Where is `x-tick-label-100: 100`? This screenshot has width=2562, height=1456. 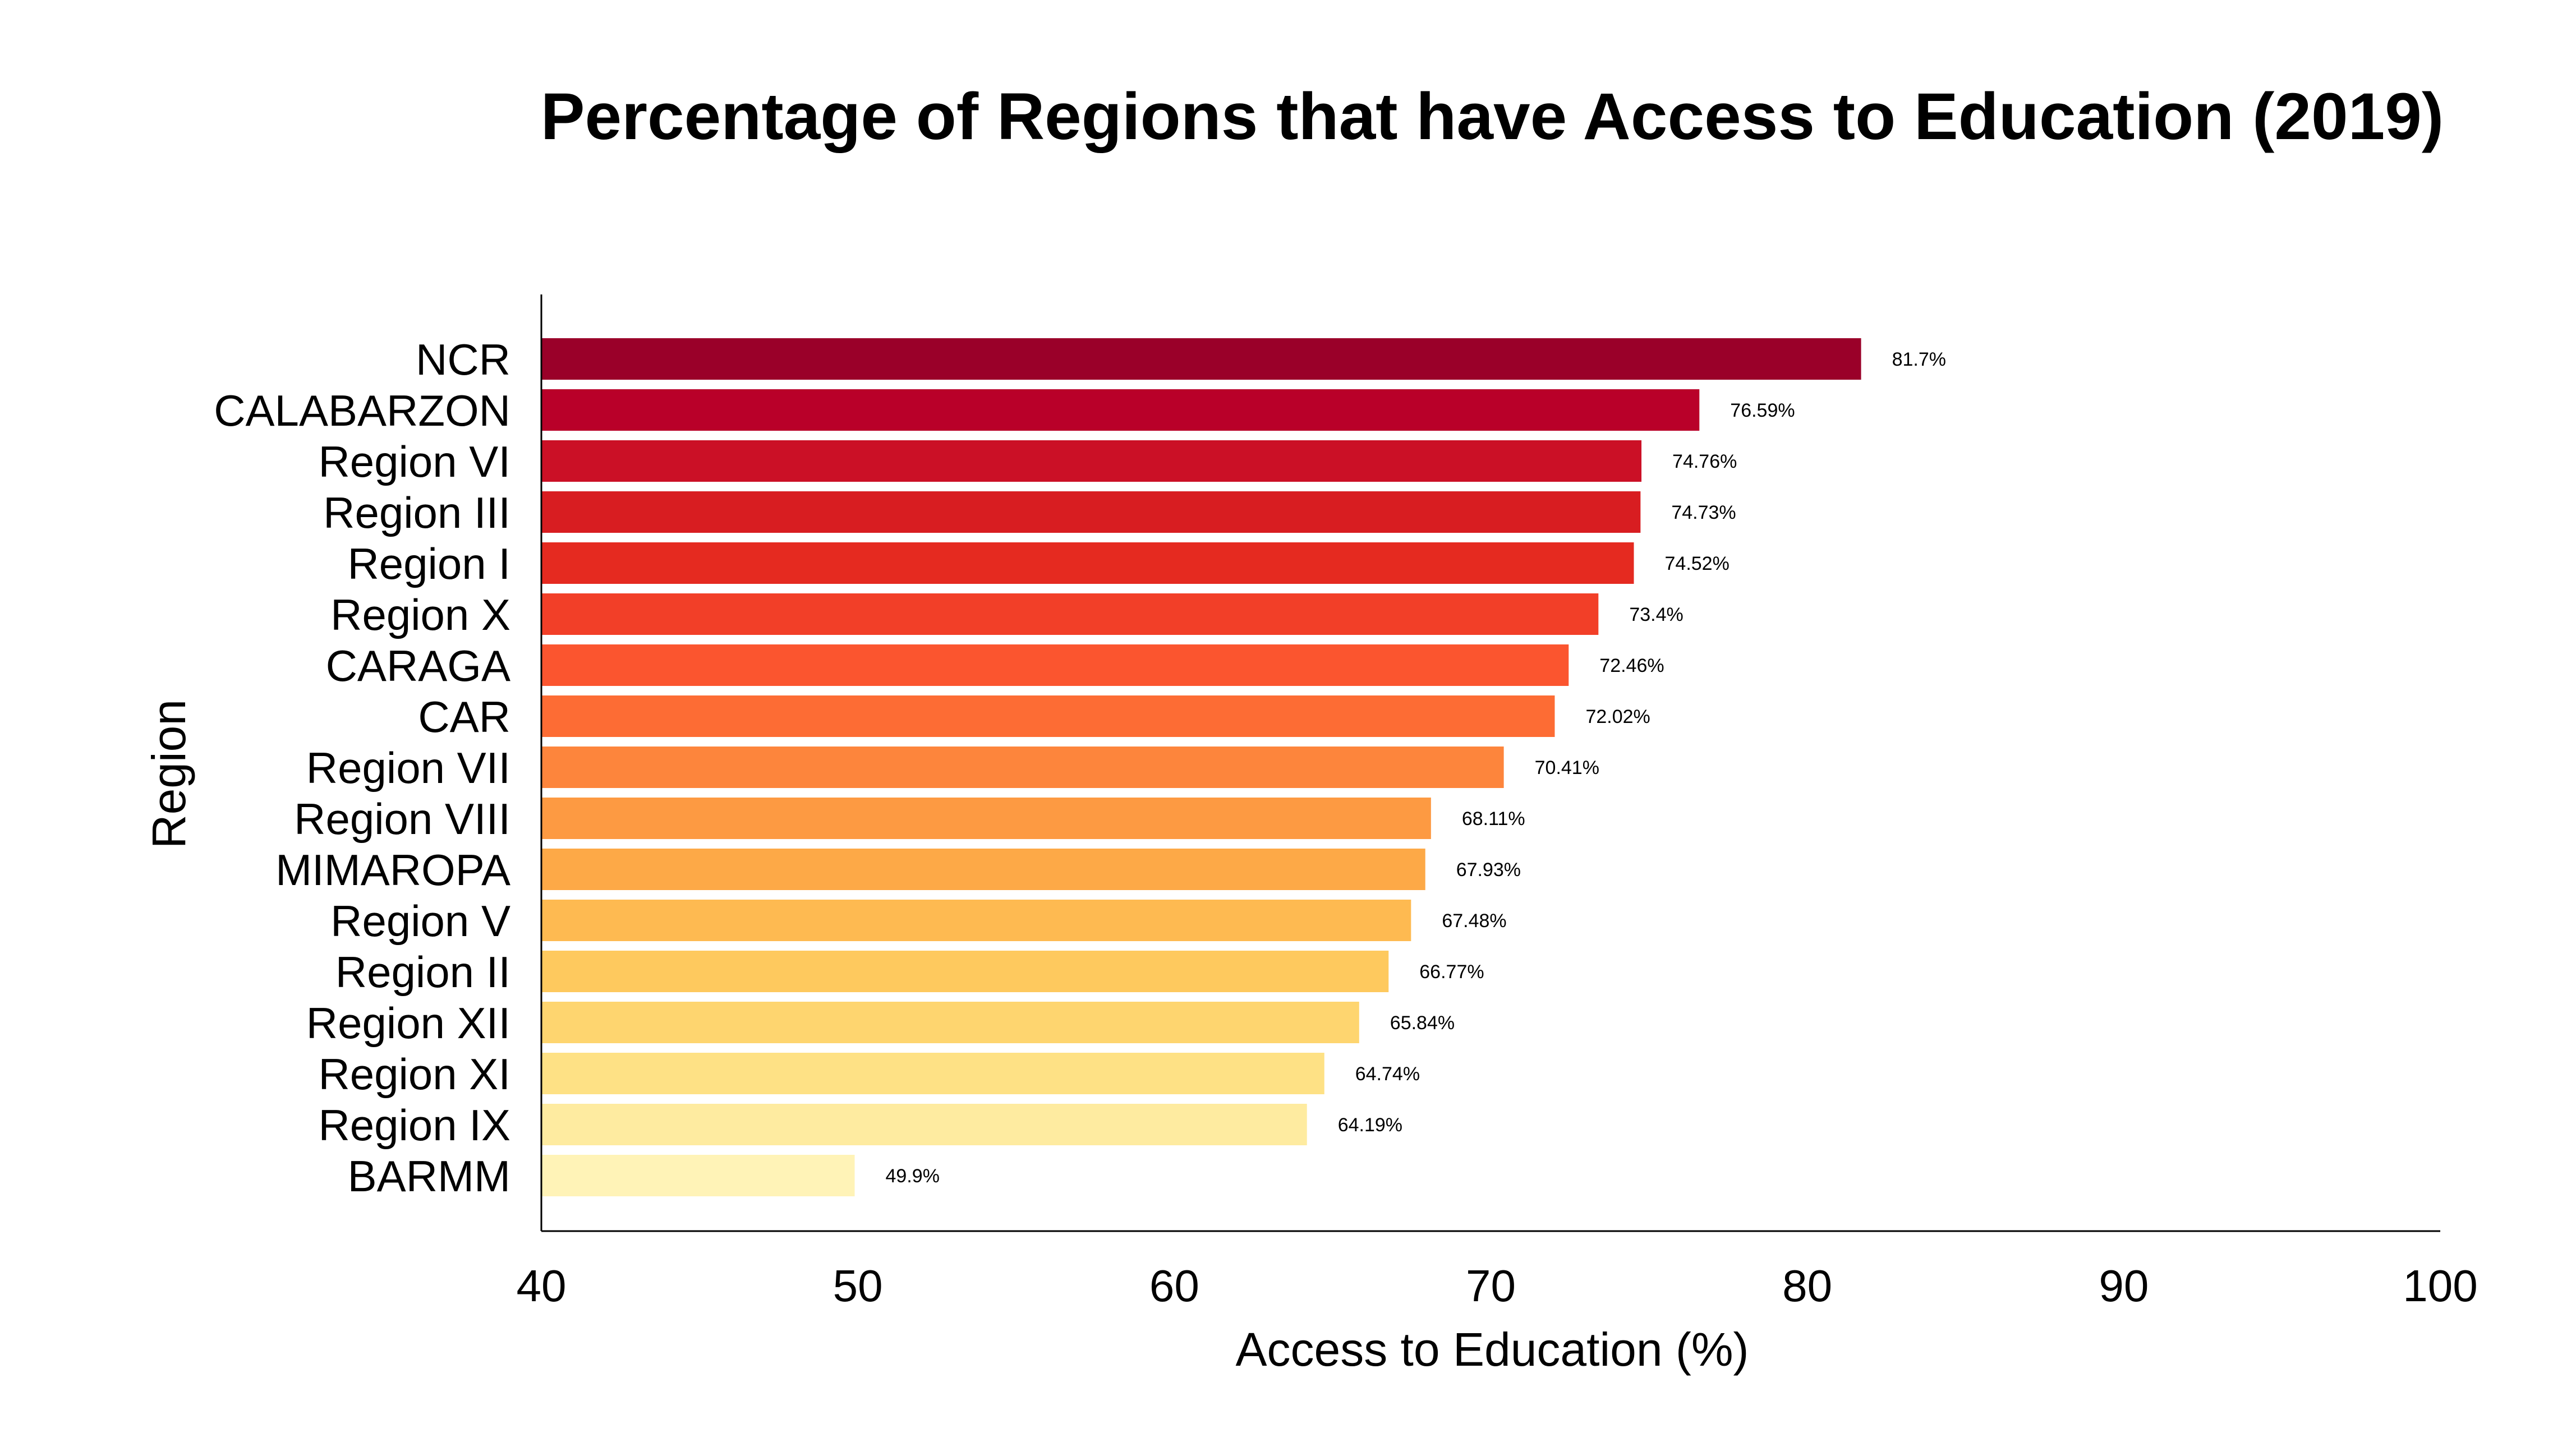
x-tick-label-100: 100 is located at coordinates (2440, 1286).